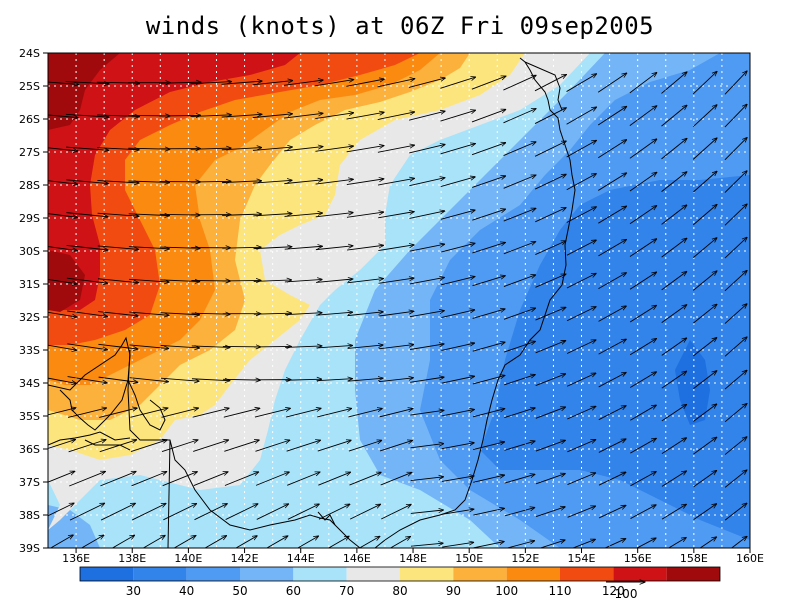 Image resolution: width=800 pixels, height=600 pixels. I want to click on colorbar-swatch, so click(640, 574).